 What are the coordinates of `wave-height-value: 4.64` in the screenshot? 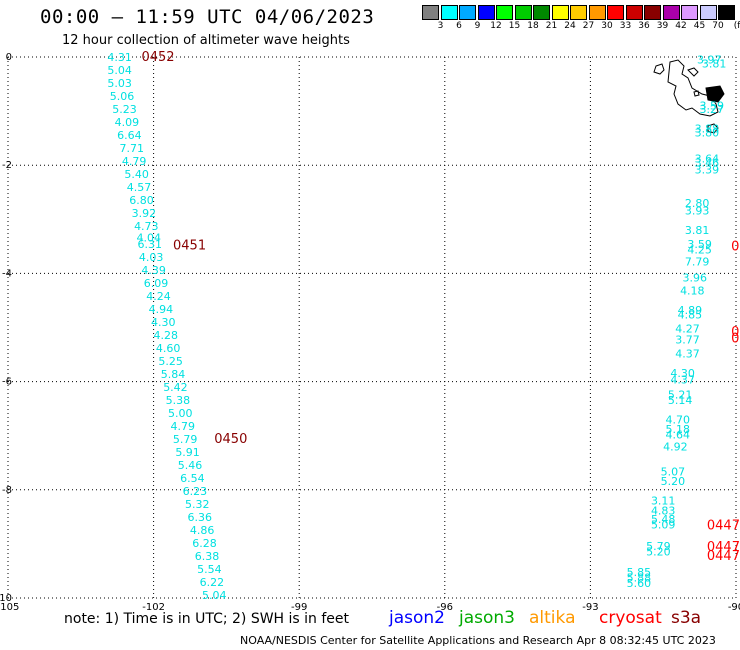 It's located at (678, 435).